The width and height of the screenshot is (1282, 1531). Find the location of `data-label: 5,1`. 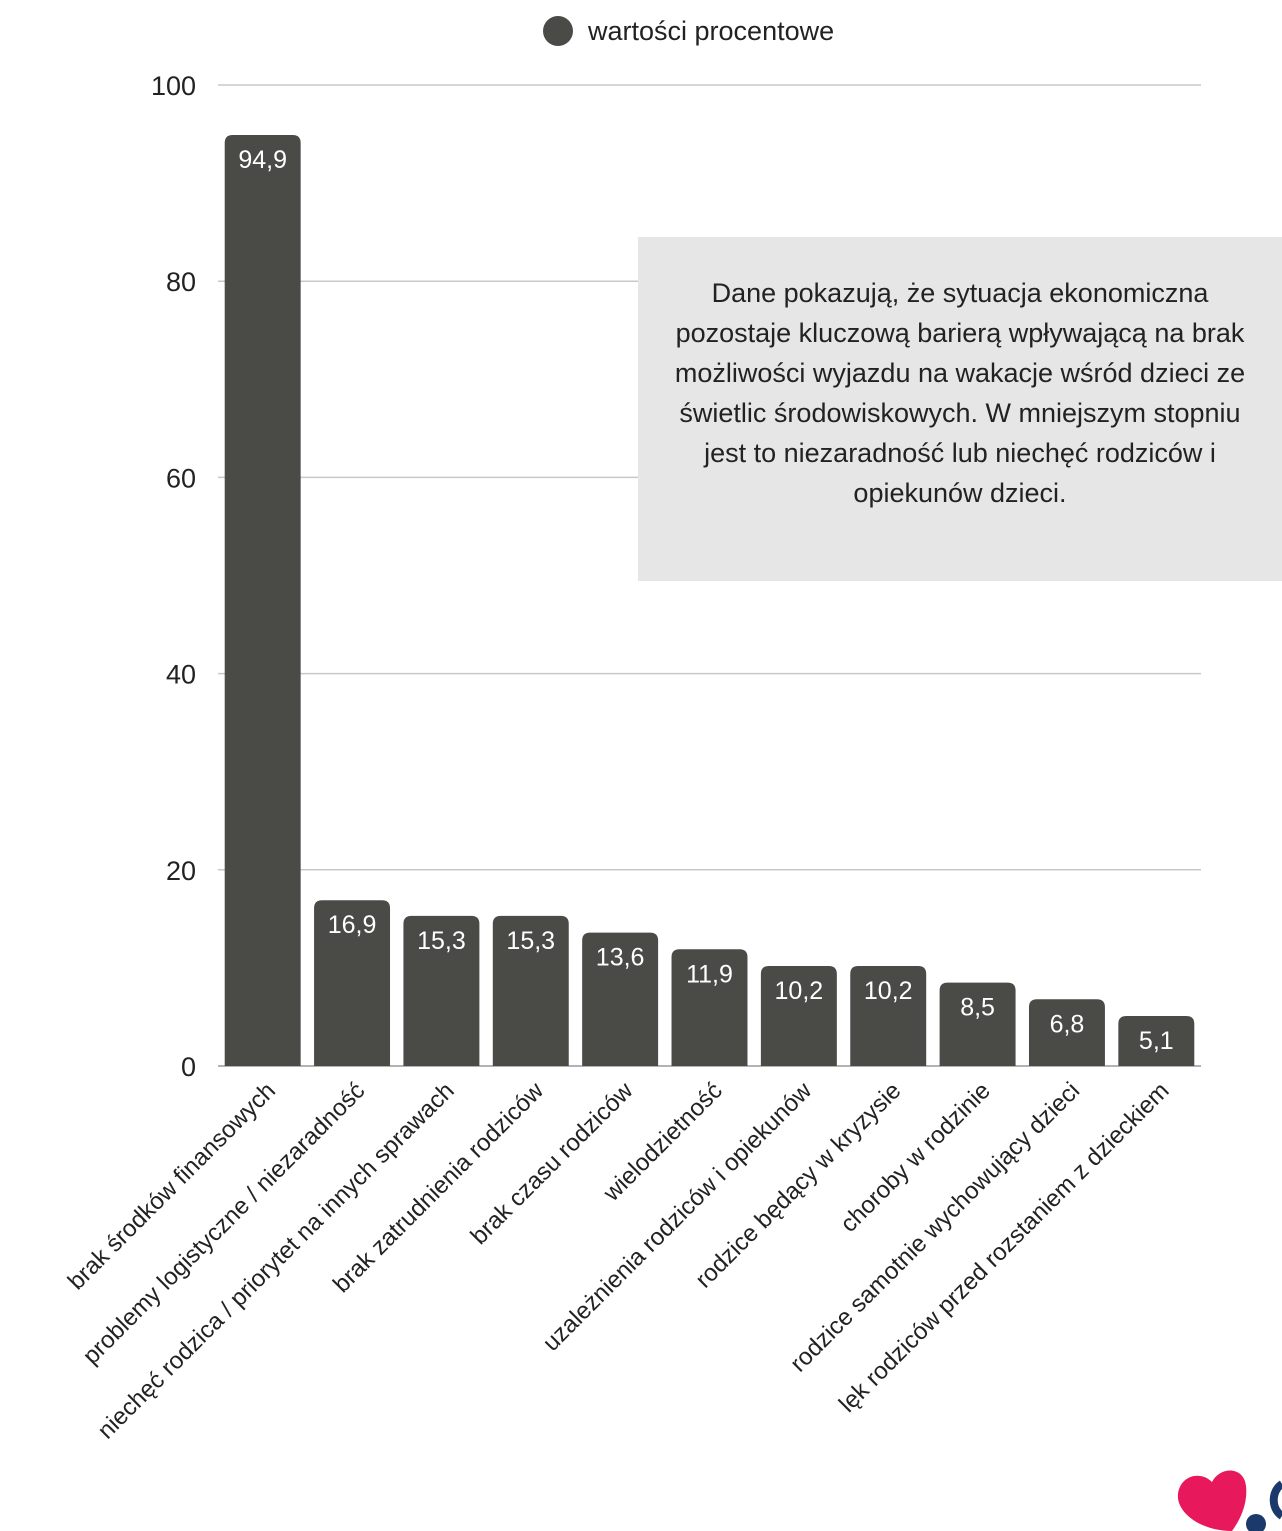

data-label: 5,1 is located at coordinates (1156, 1041).